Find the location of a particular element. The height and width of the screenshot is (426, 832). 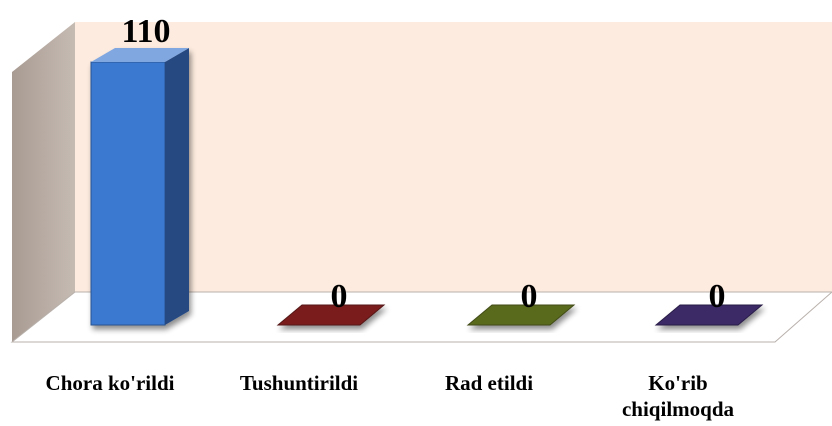

value-label-1: 110 is located at coordinates (145, 31).